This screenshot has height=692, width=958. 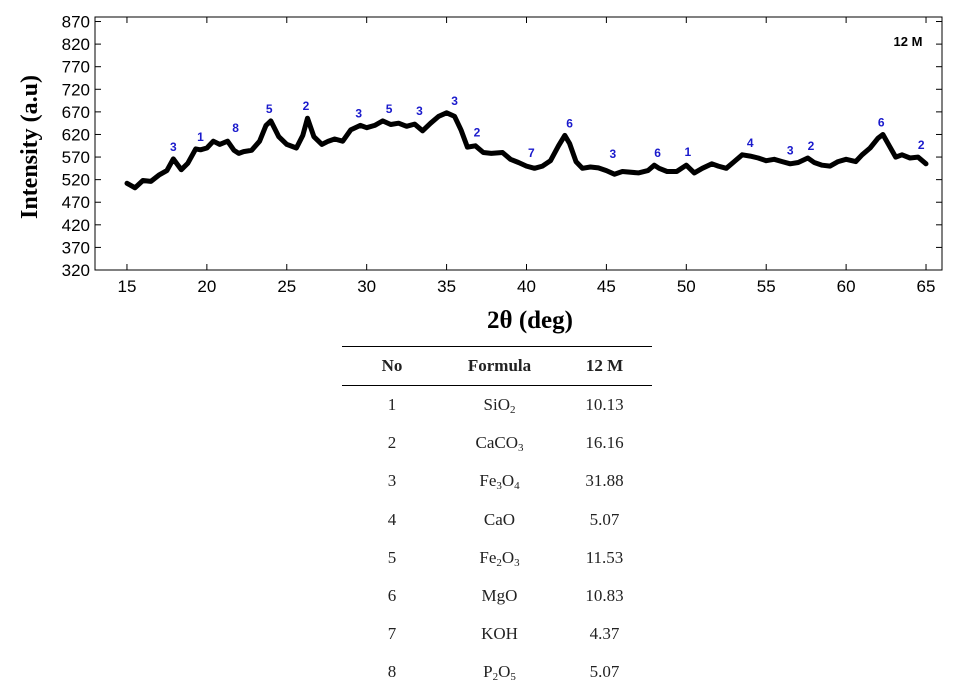 I want to click on table-row: 2 CaCO3 16.16, so click(x=497, y=443).